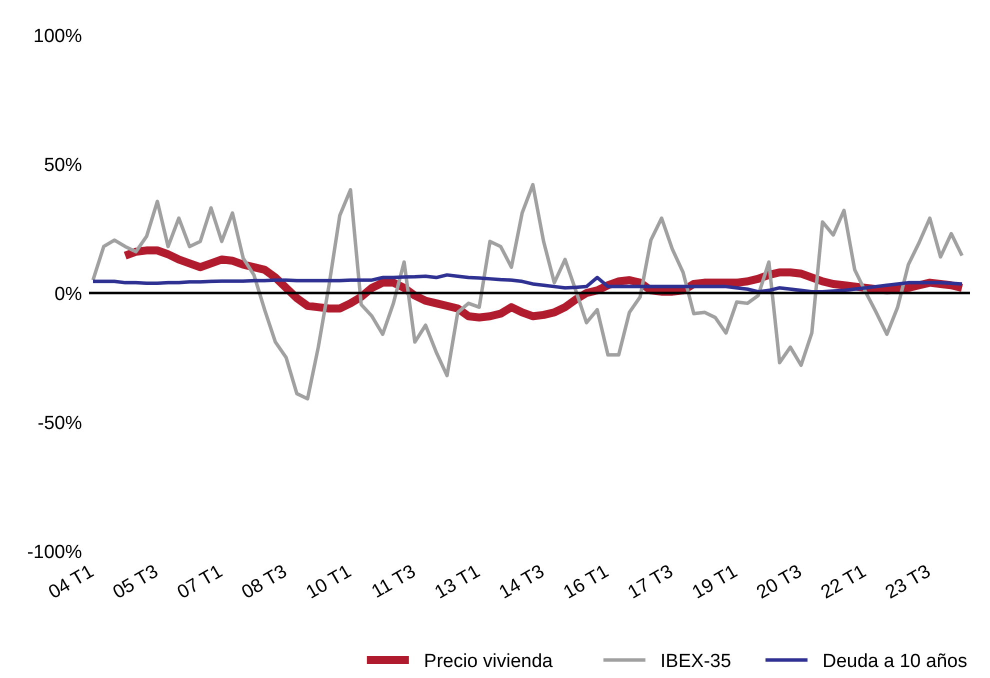 The image size is (990, 678). What do you see at coordinates (394, 582) in the screenshot?
I see `x-tick-label: 11 T3` at bounding box center [394, 582].